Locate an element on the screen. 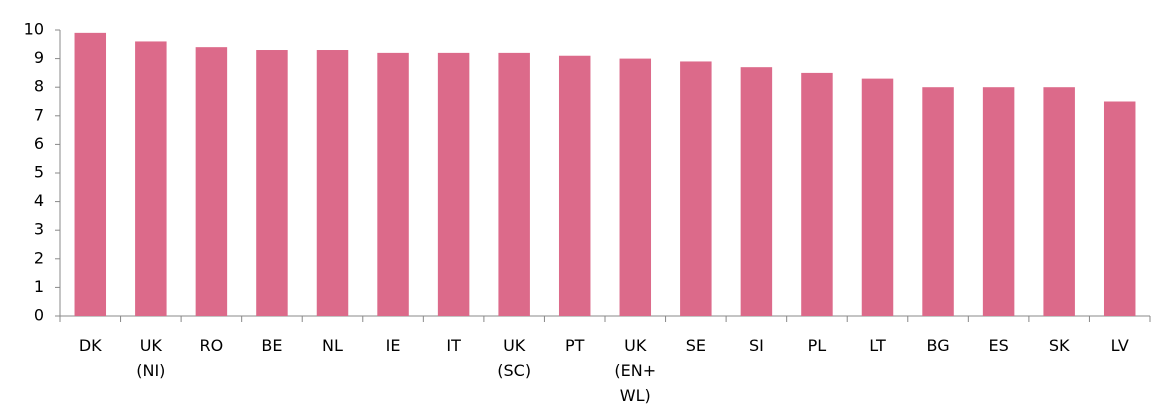  x-tick-label-line: LV is located at coordinates (1120, 345).